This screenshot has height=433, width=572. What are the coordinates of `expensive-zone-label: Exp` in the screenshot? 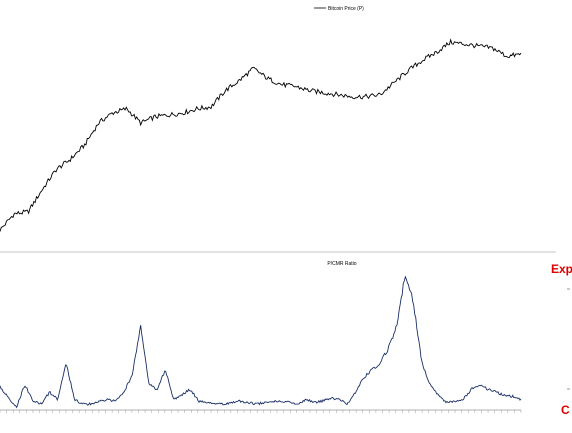 It's located at (561, 269).